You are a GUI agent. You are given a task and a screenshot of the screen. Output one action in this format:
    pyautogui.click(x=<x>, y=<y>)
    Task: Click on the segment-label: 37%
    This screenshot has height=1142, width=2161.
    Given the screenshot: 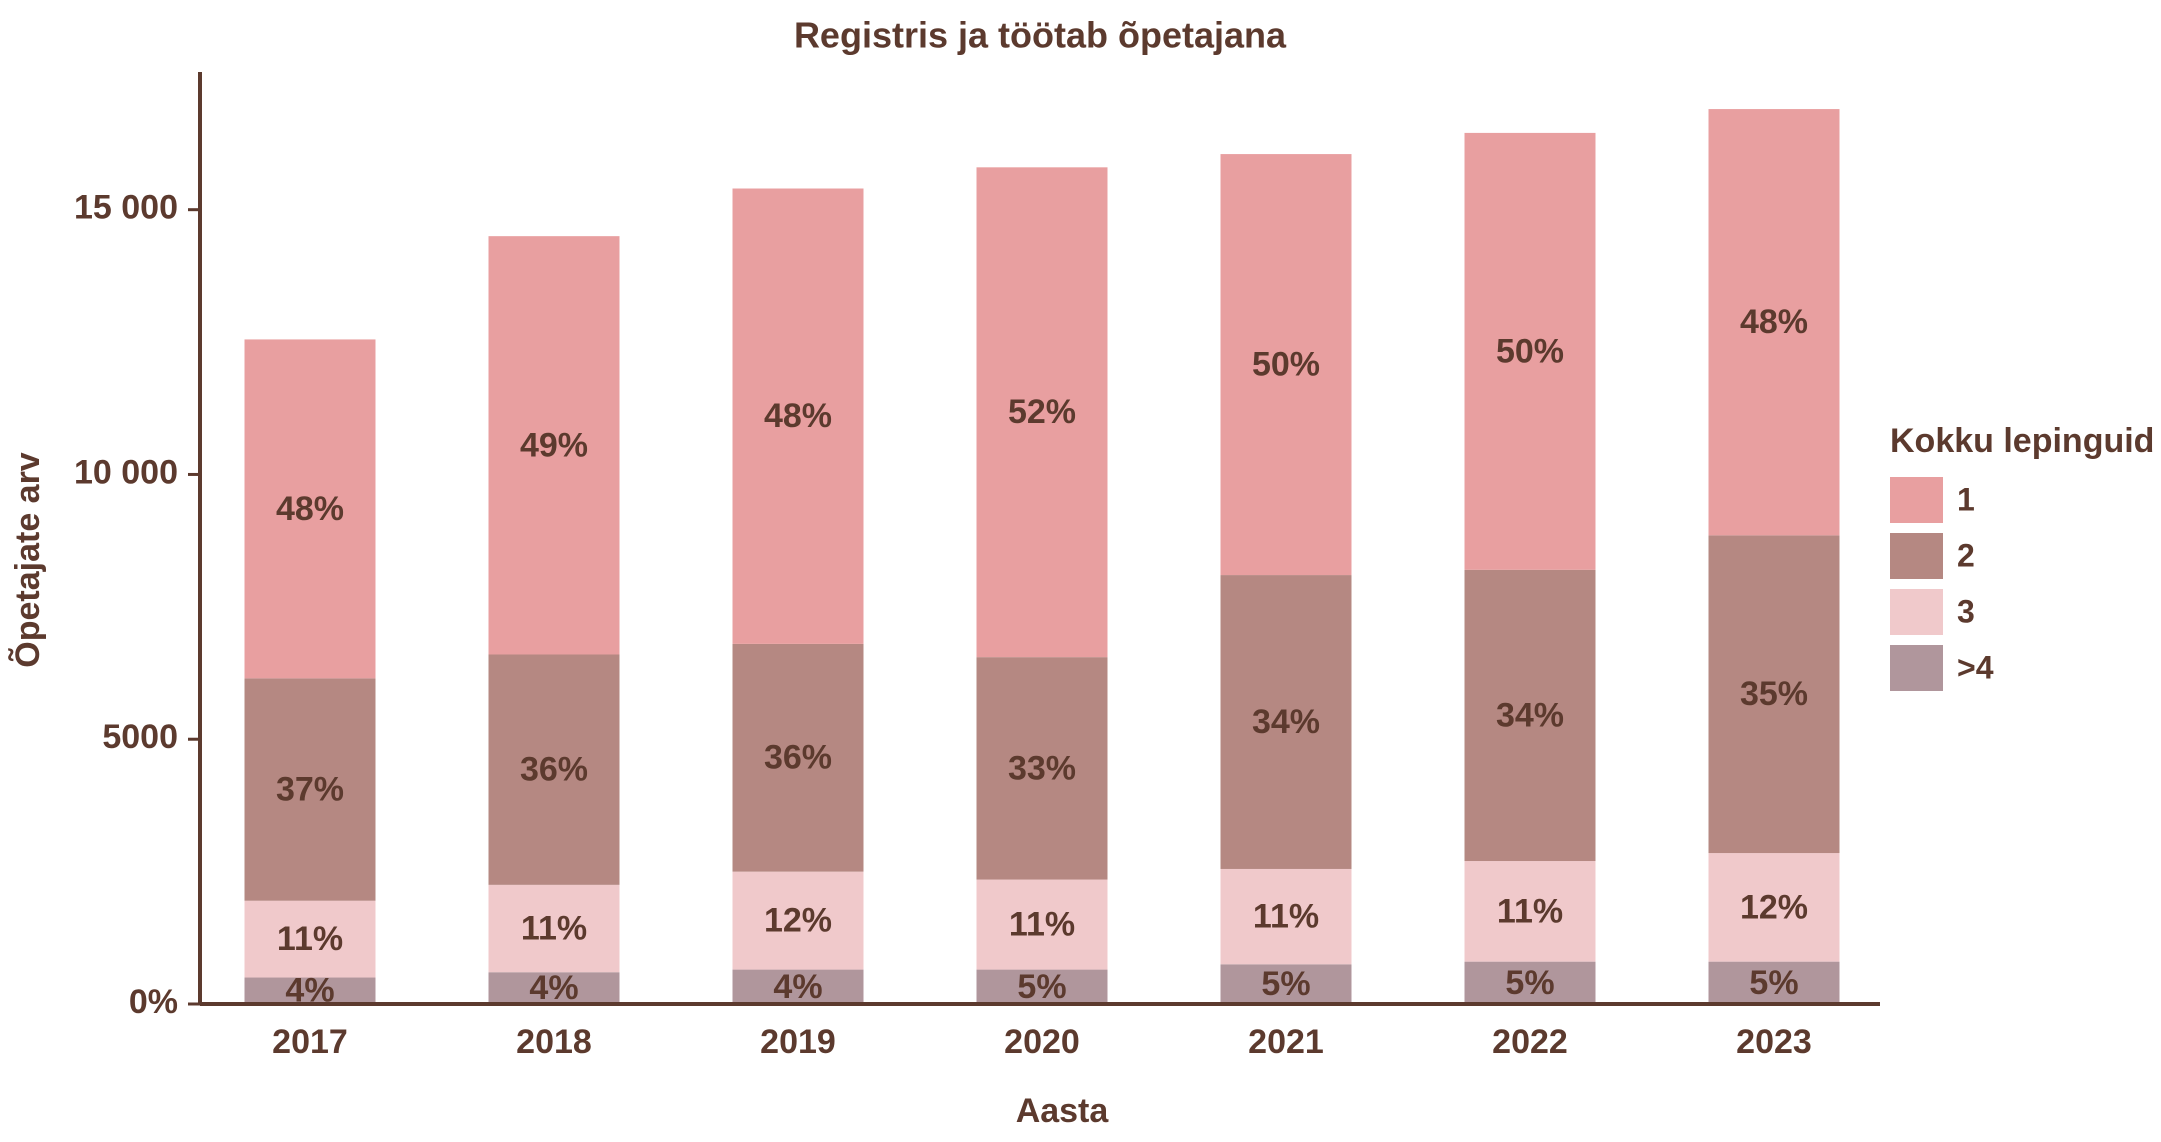 What is the action you would take?
    pyautogui.click(x=310, y=790)
    